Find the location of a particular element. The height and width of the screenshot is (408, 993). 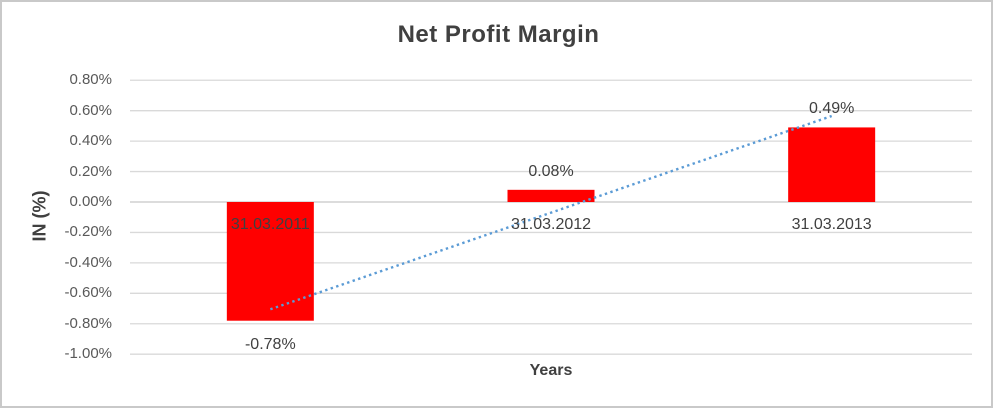

bar-31.03.2011 is located at coordinates (270, 261).